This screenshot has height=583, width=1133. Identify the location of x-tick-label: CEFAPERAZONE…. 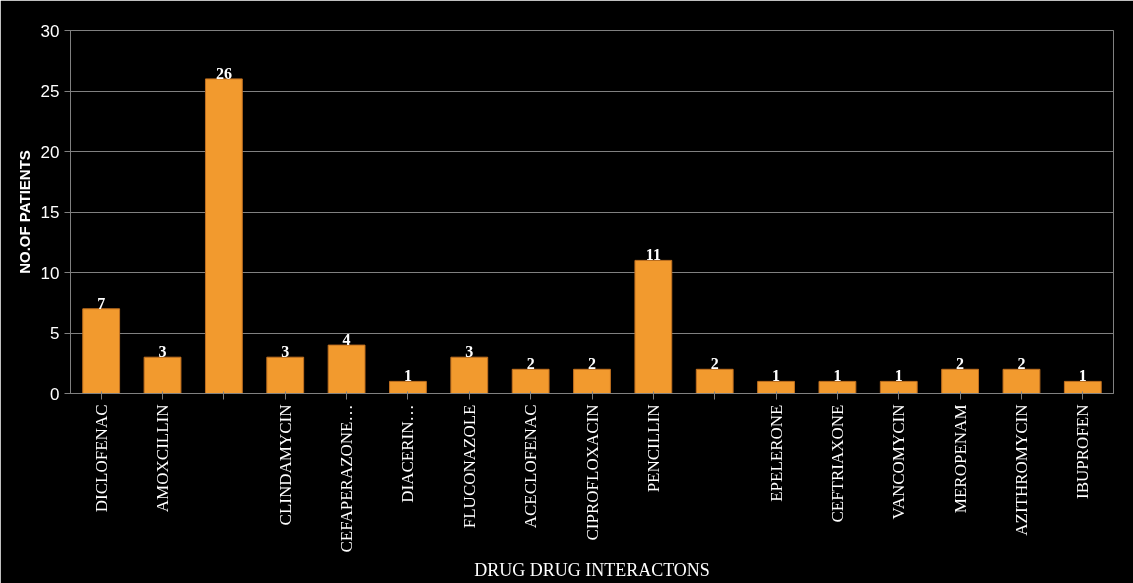
(347, 478).